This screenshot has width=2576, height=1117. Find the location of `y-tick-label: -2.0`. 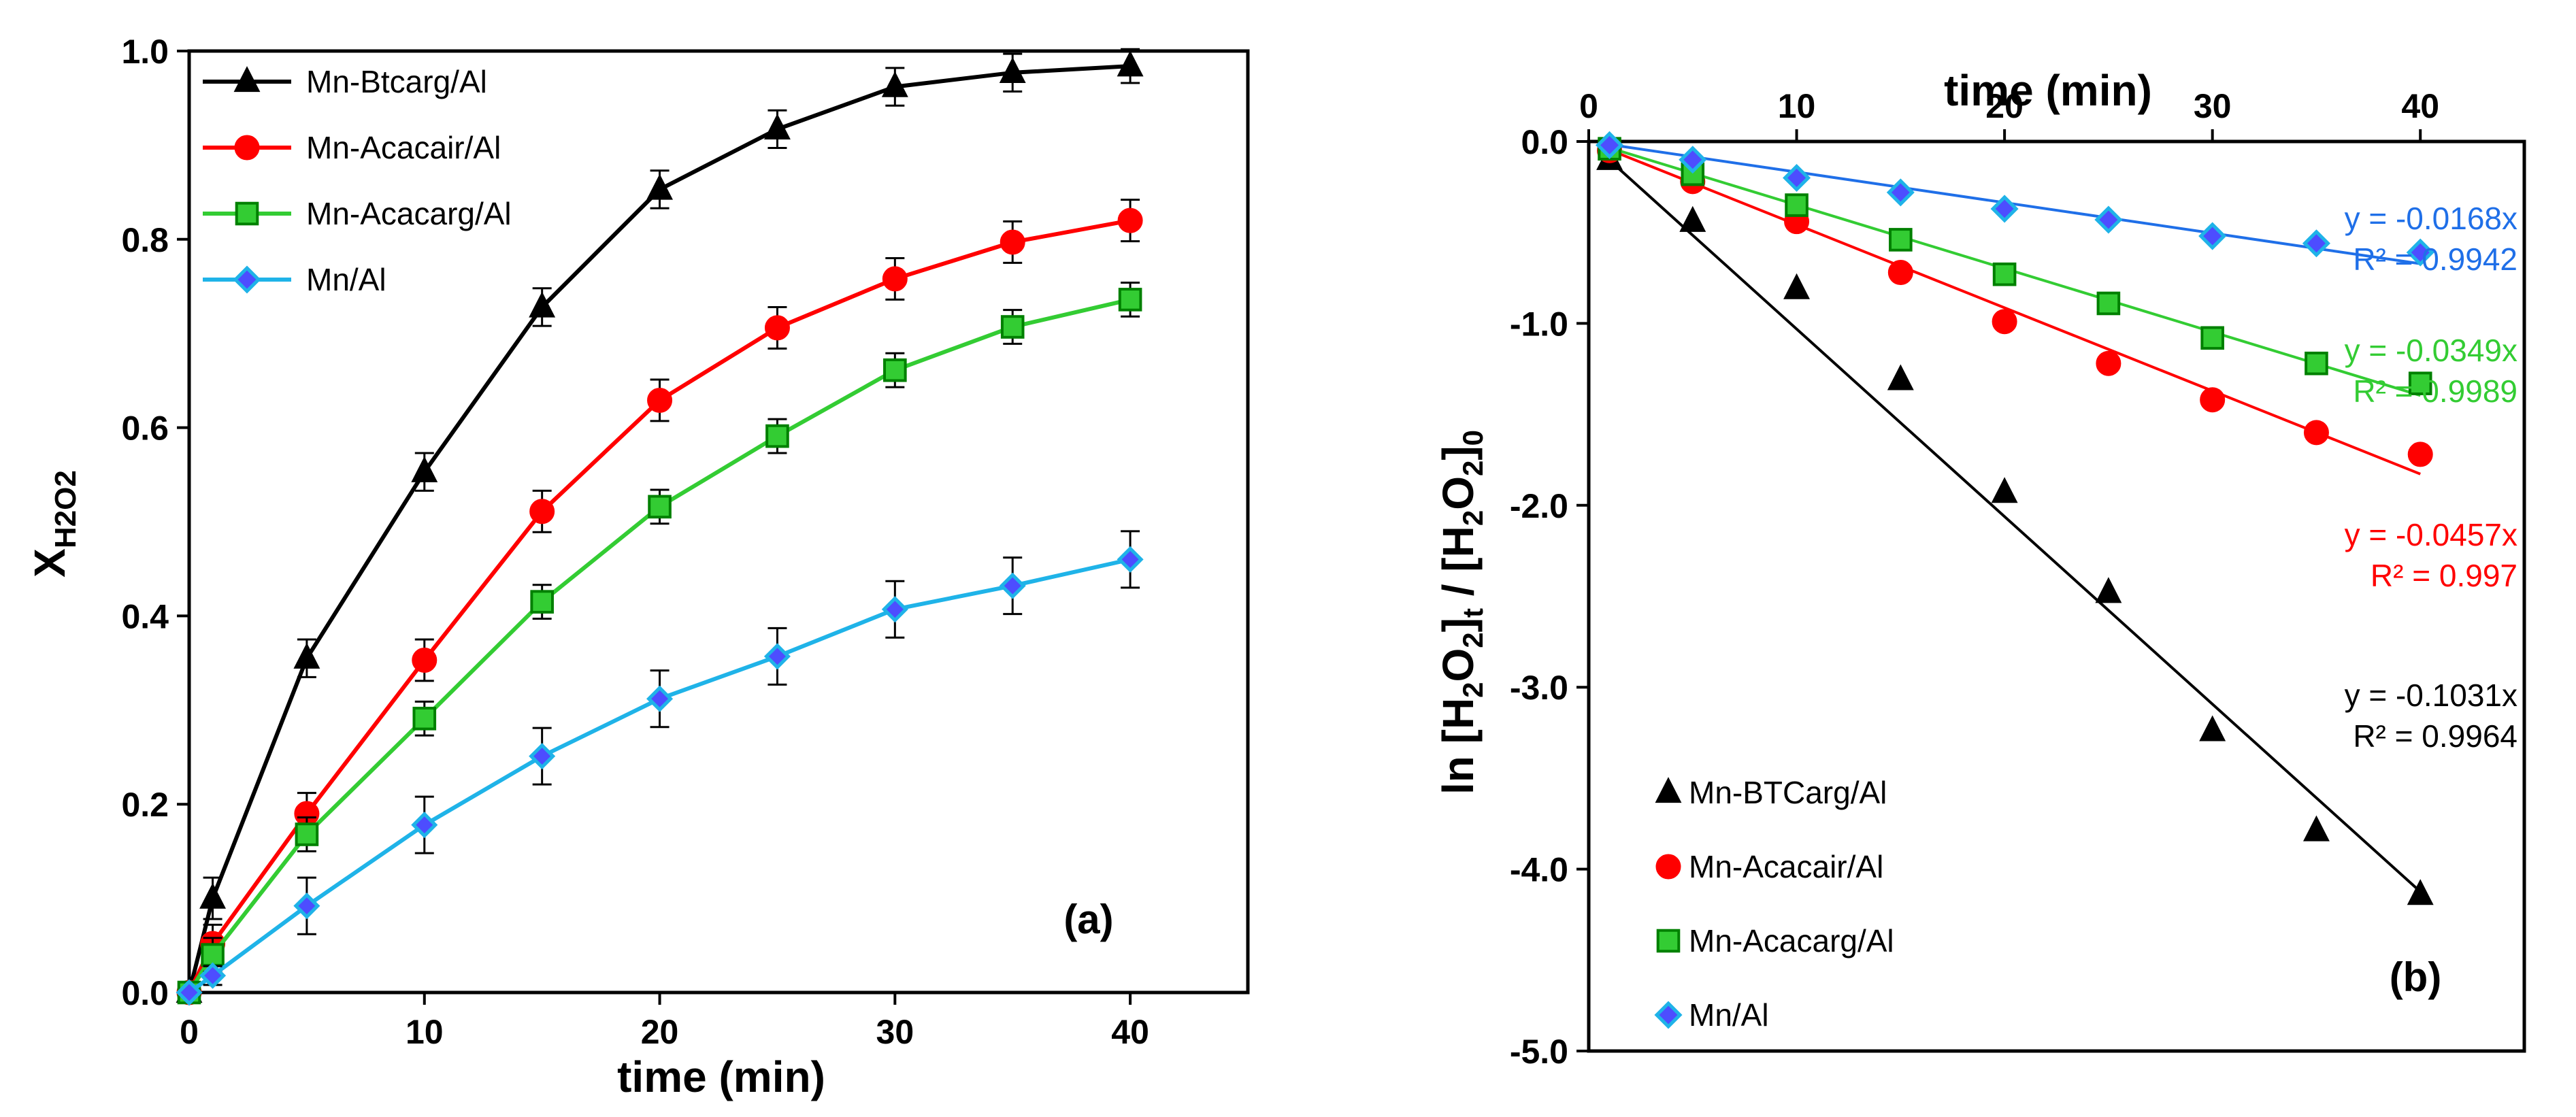

y-tick-label: -2.0 is located at coordinates (1539, 506).